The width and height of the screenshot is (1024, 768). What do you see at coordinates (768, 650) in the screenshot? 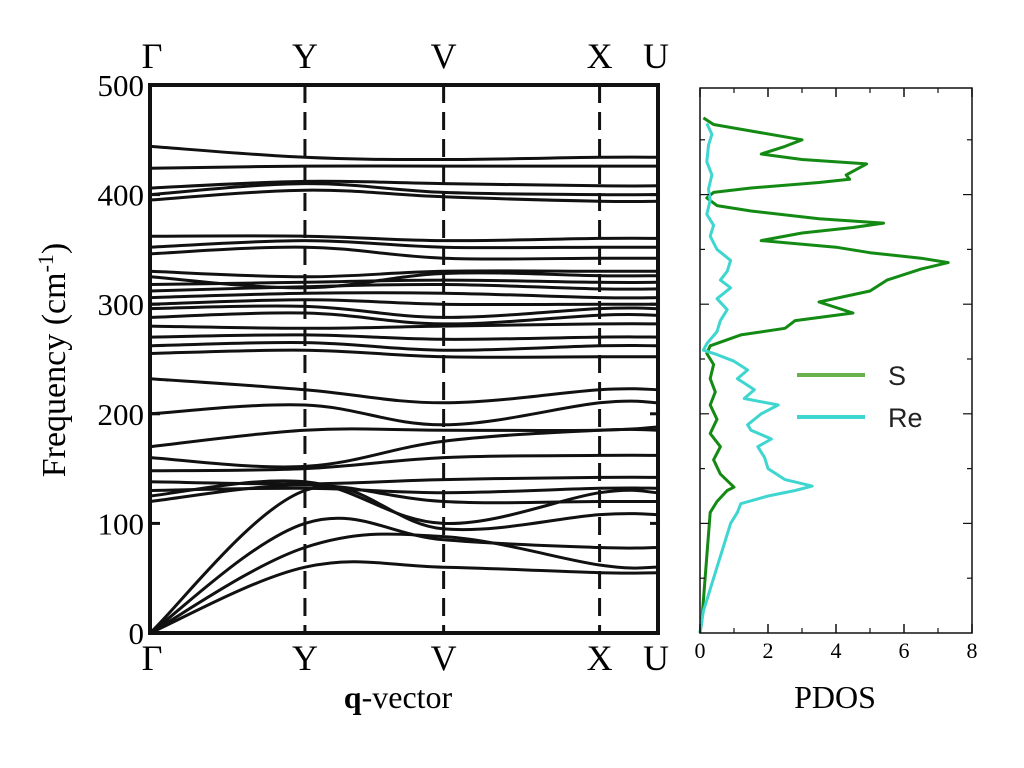
I see `pdos-x-tick-label: 2` at bounding box center [768, 650].